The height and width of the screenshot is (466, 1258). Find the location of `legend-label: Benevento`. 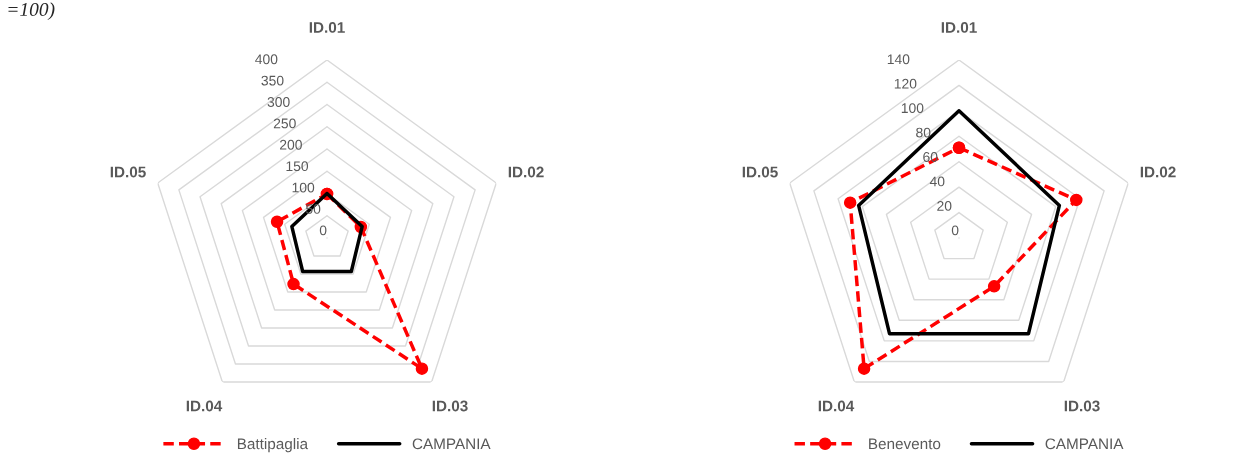

legend-label: Benevento is located at coordinates (905, 444).